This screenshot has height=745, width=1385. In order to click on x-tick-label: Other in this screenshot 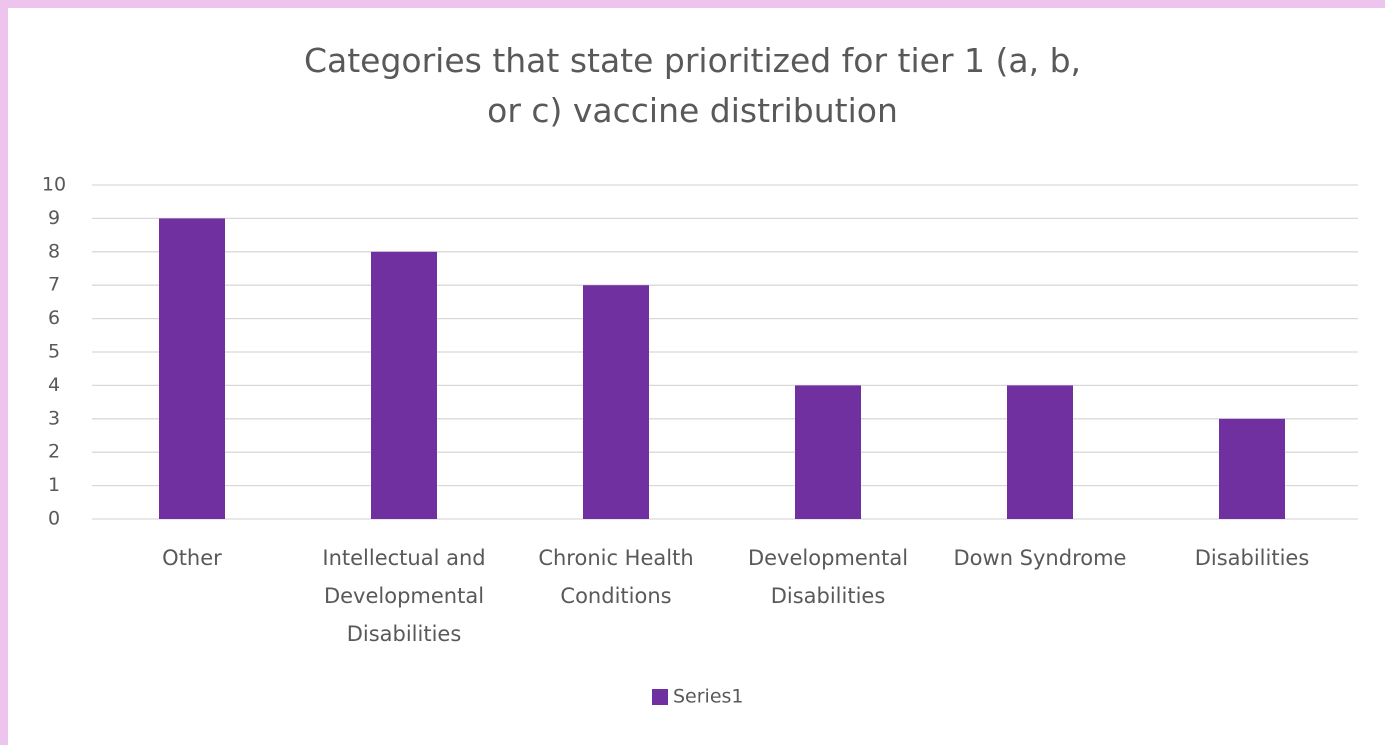, I will do `click(192, 558)`.